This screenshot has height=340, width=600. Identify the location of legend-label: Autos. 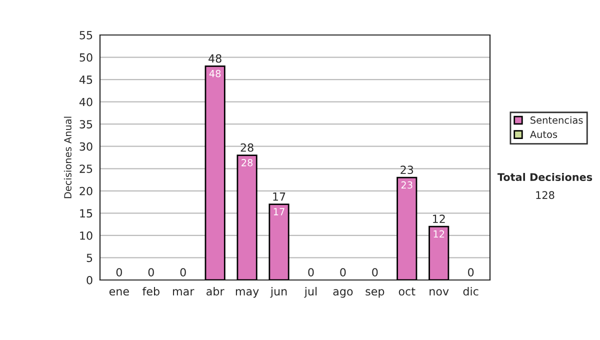
(544, 134).